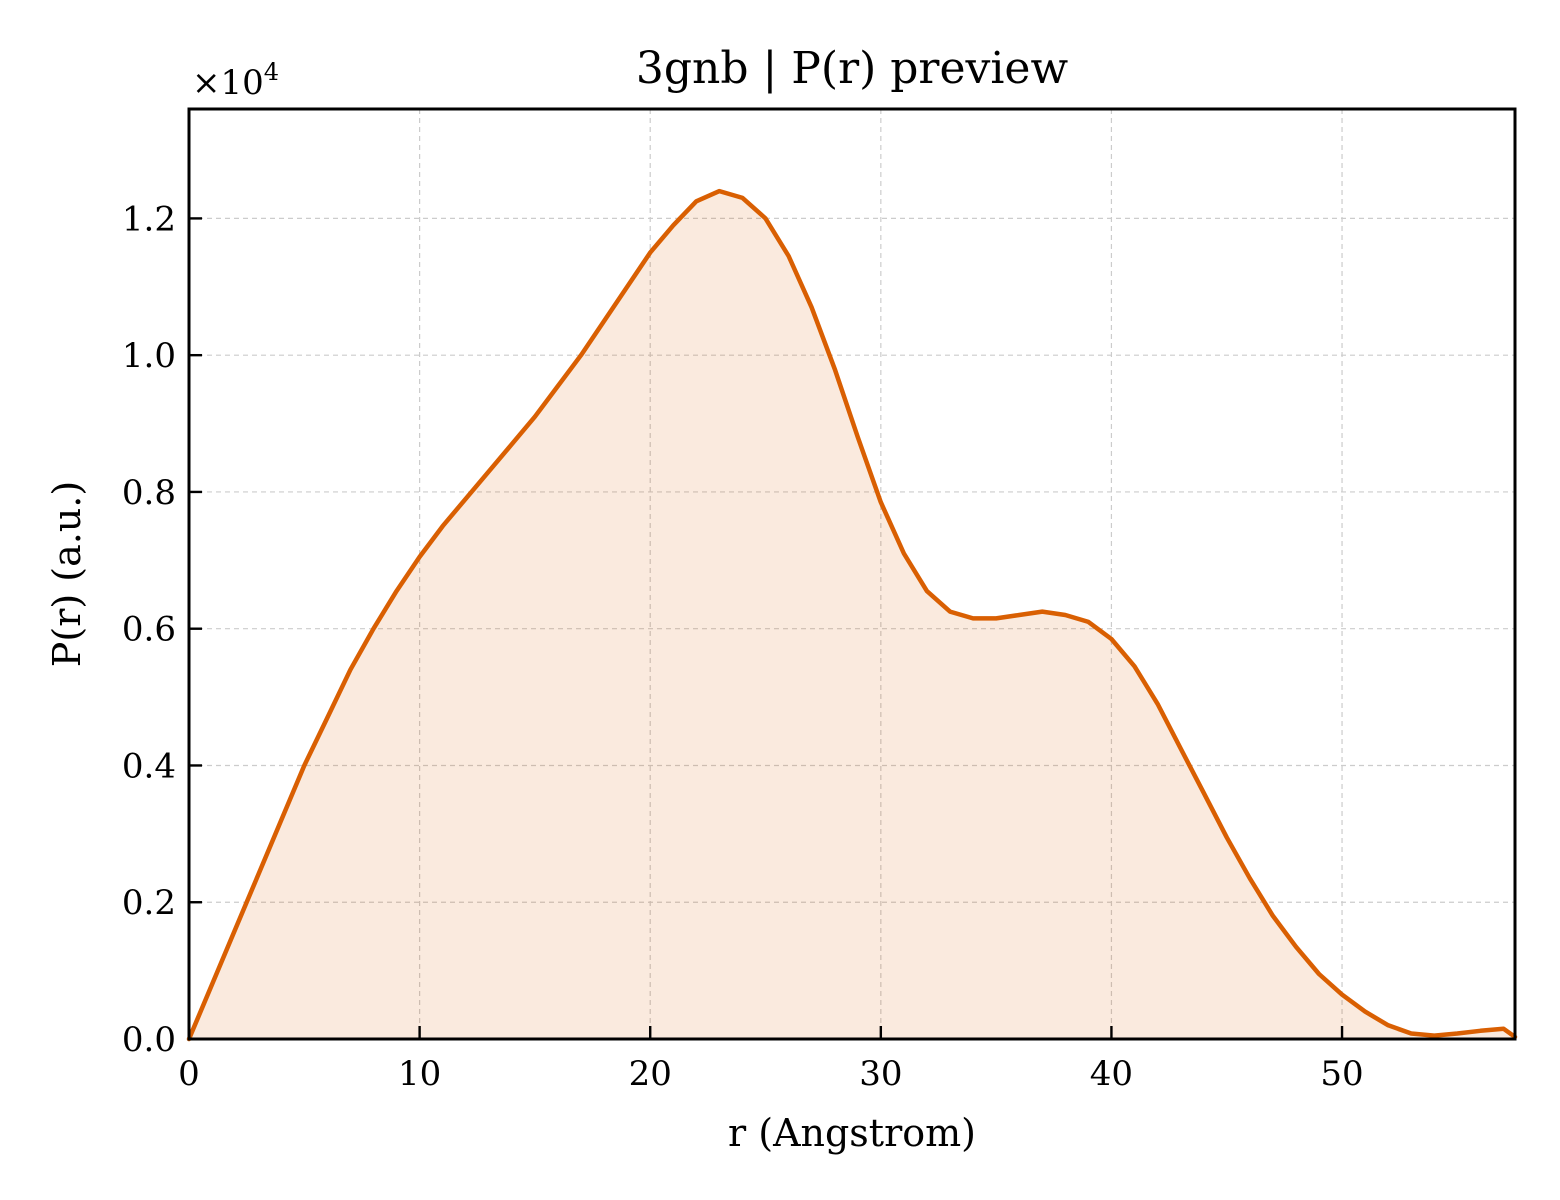 Image resolution: width=1560 pixels, height=1200 pixels. I want to click on y-tick-label: 1.0, so click(149, 356).